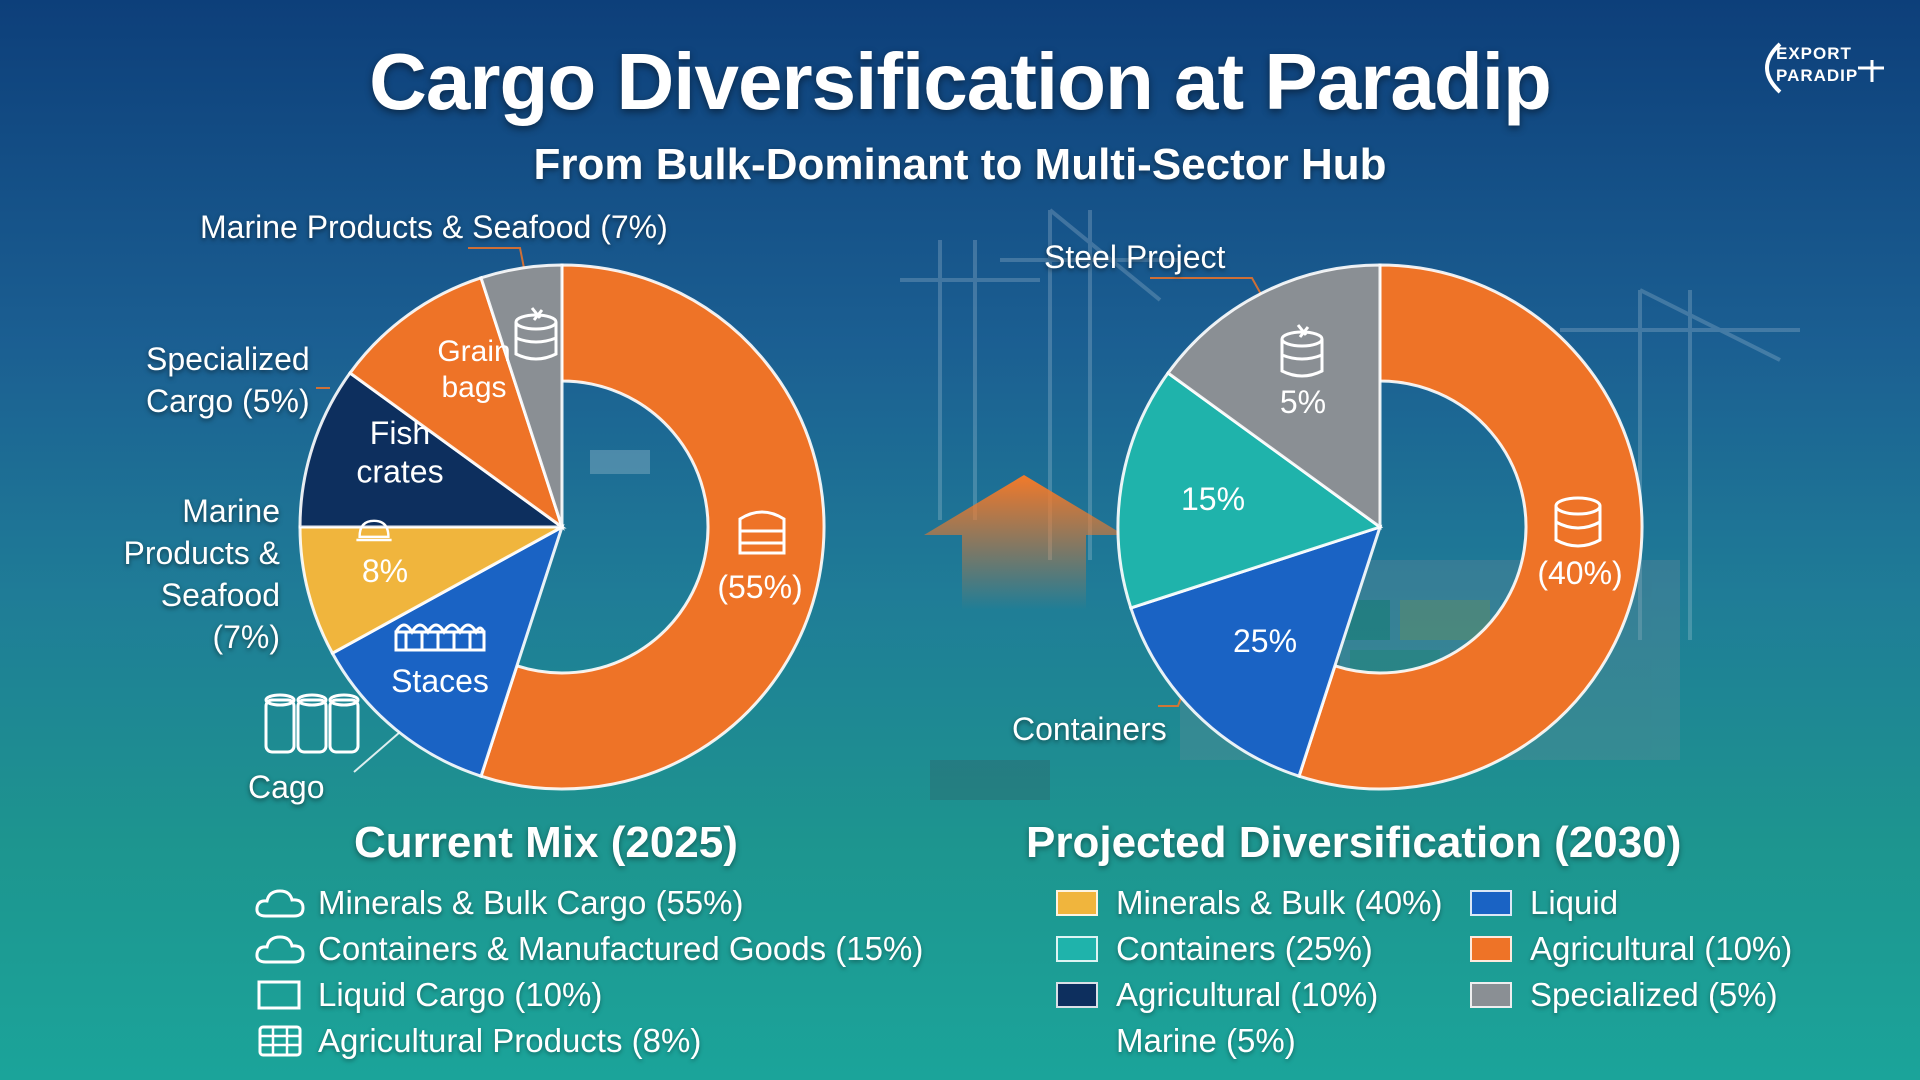  I want to click on mound-icon, so click(374, 530).